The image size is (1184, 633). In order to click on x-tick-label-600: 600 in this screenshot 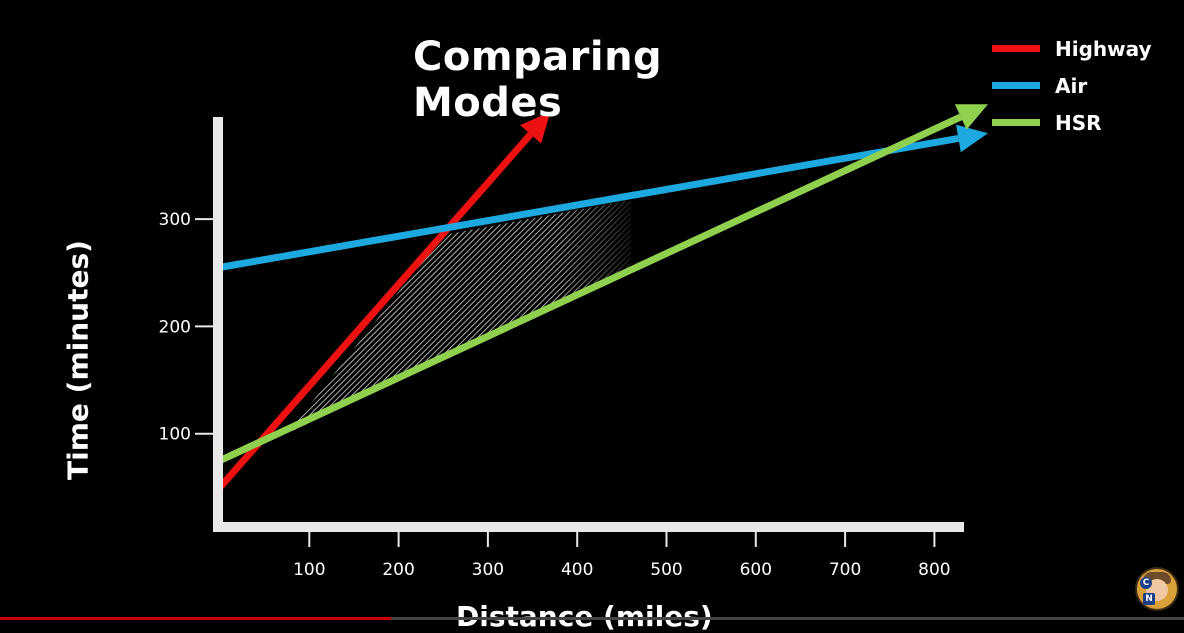, I will do `click(756, 570)`.